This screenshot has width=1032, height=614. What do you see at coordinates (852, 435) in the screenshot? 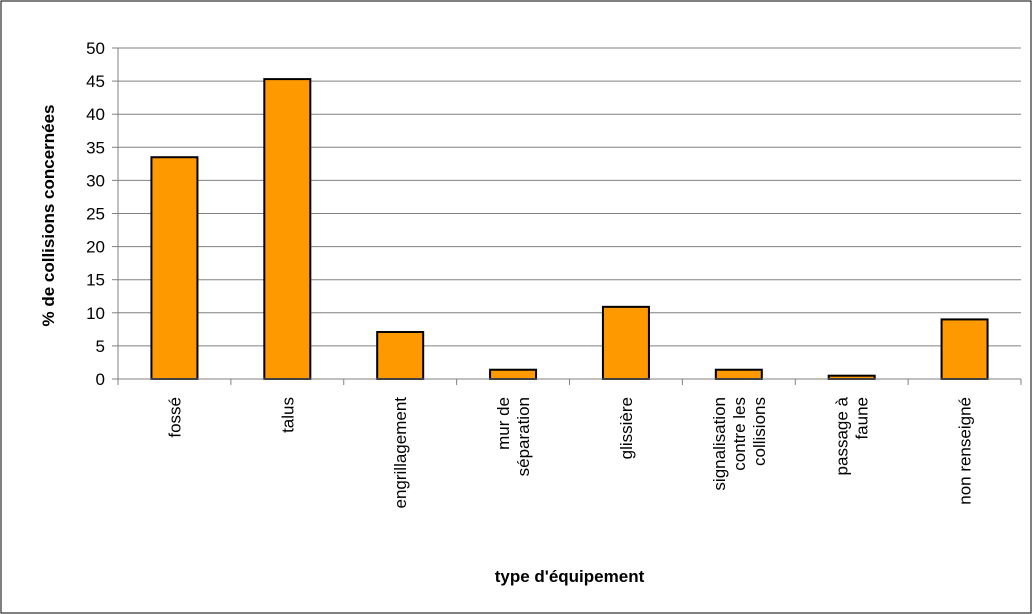
I see `x-category-label: passage àfaune` at bounding box center [852, 435].